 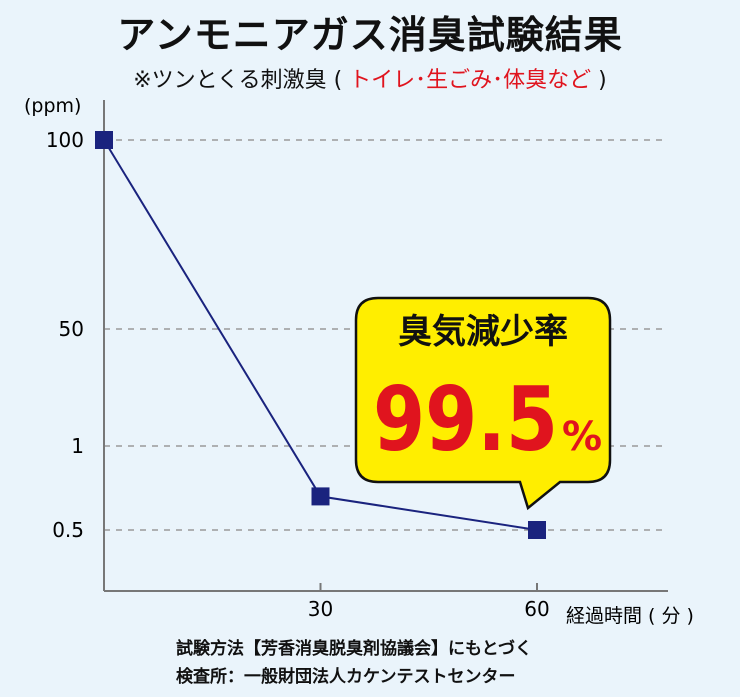 I want to click on reduction-rate-unit: %, so click(x=582, y=437).